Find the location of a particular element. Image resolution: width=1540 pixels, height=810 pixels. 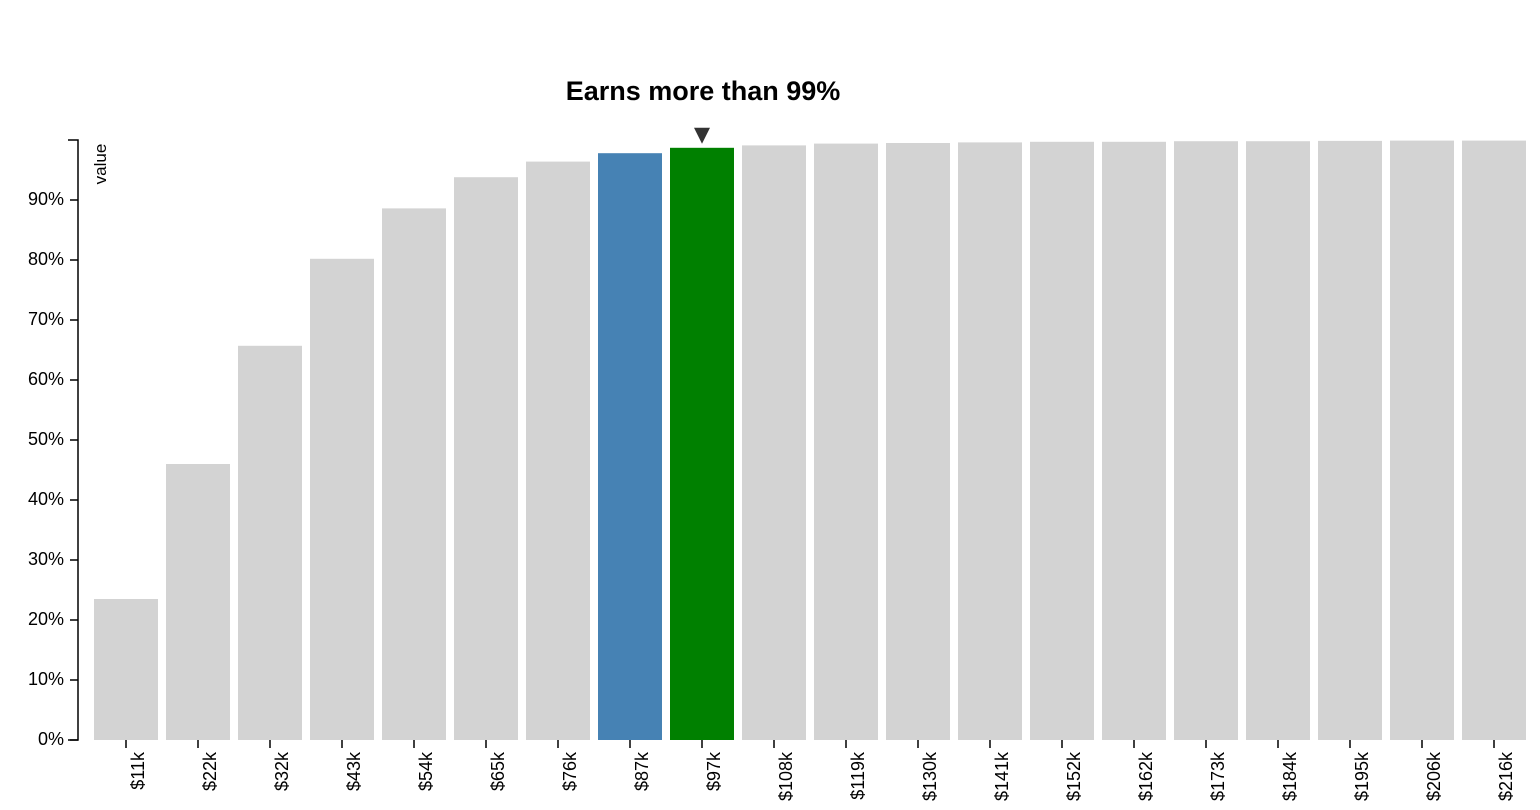

bar-$184k is located at coordinates (1278, 440).